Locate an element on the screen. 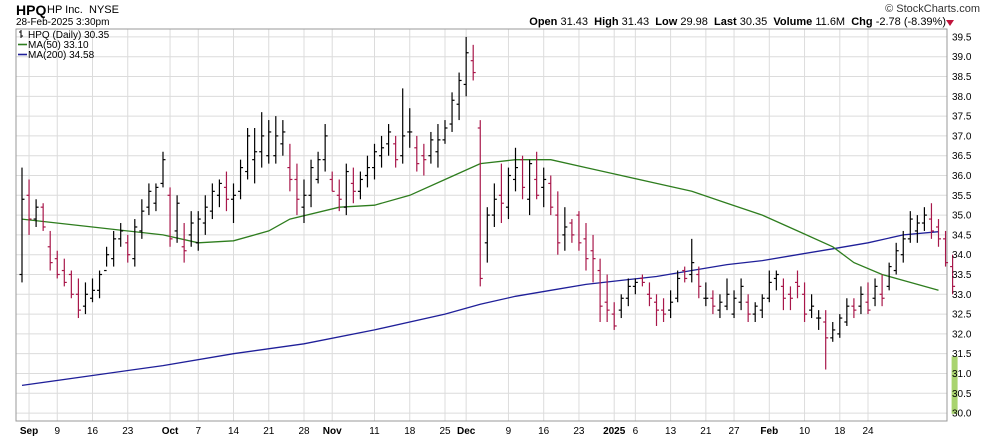 The image size is (990, 438). y-tick-label: 32.5 is located at coordinates (962, 315).